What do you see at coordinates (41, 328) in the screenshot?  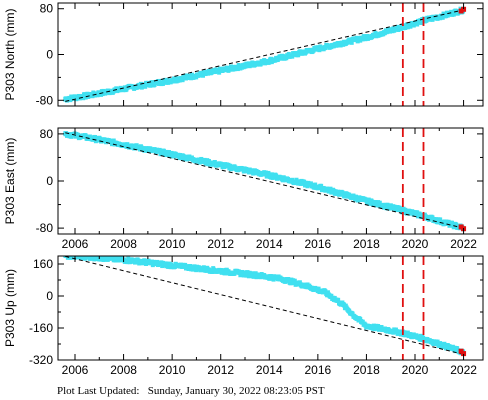 I see `y-tick-label: -160` at bounding box center [41, 328].